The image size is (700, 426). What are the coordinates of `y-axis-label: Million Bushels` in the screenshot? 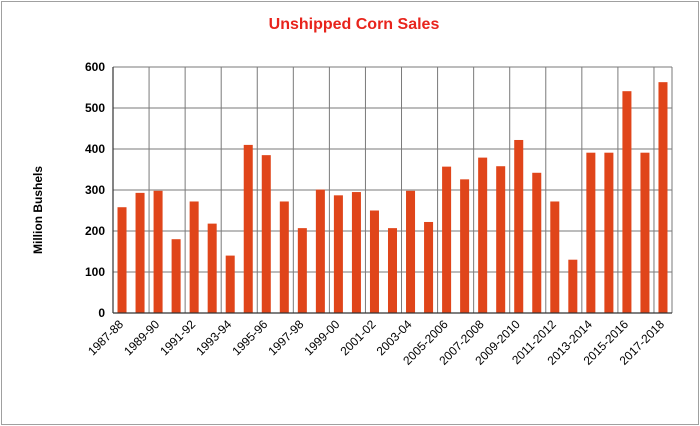 It's located at (38, 210).